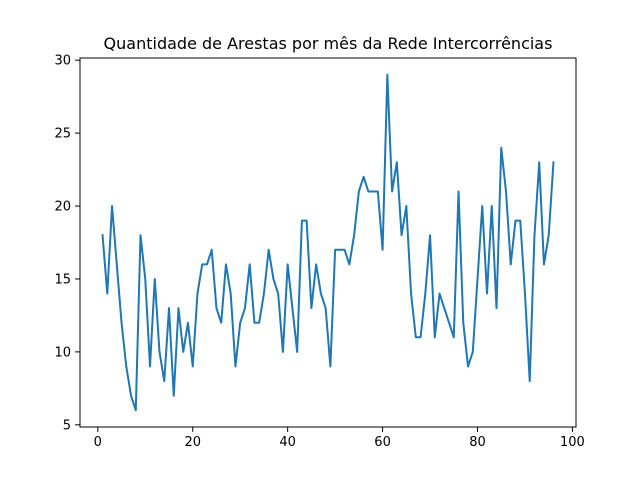 The image size is (640, 484). I want to click on y-tick-label: 20, so click(62, 207).